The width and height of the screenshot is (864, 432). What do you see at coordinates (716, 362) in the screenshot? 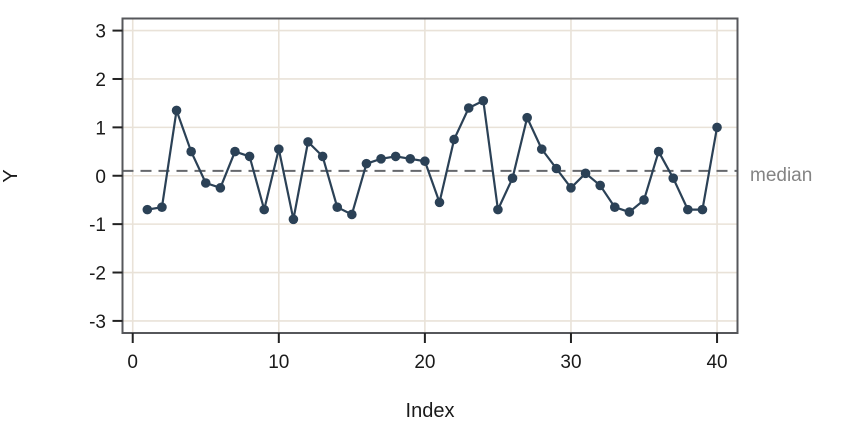
I see `x-tick-label: 40` at bounding box center [716, 362].